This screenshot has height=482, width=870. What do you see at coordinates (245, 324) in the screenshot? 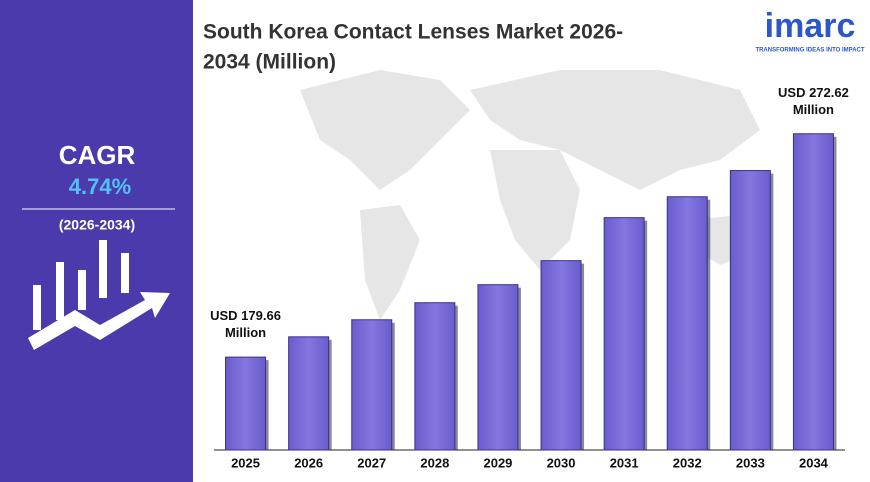
I see `value-label: USD 179.66 Million` at bounding box center [245, 324].